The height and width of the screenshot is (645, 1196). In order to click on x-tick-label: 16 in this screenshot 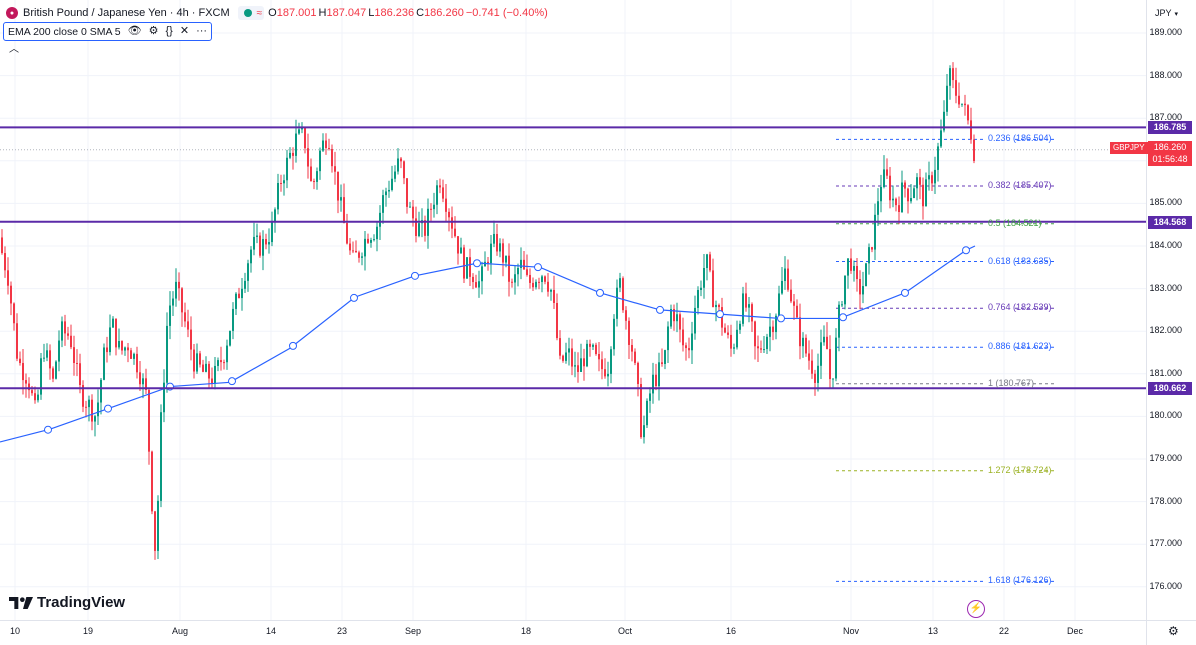, I will do `click(731, 631)`.